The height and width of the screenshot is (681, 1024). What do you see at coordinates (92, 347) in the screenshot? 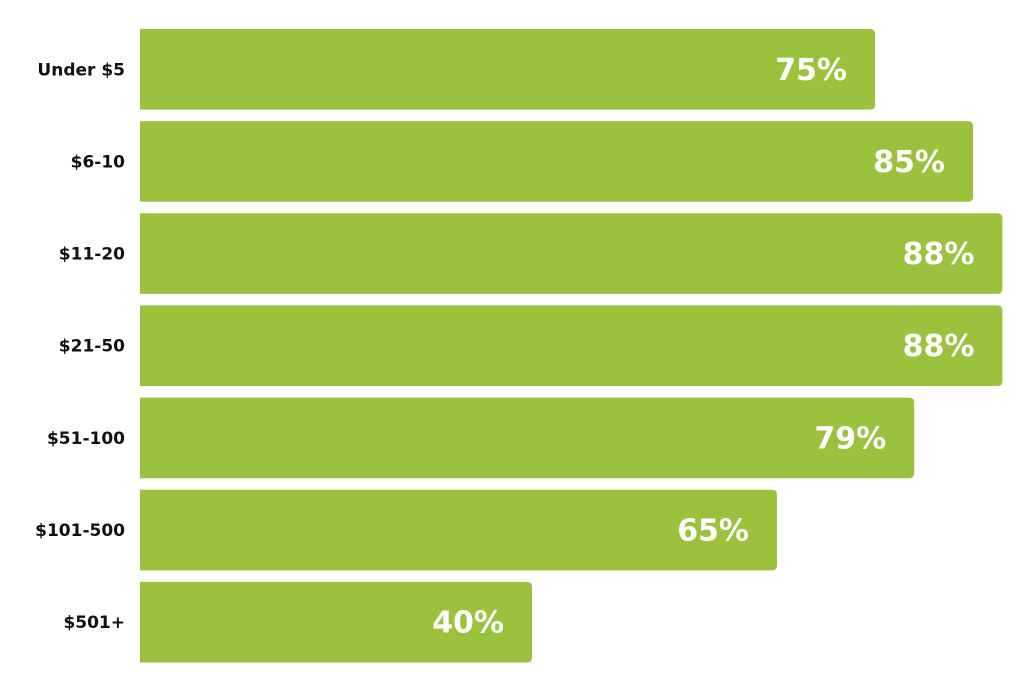
I see `y-tick-label: $21-50` at bounding box center [92, 347].